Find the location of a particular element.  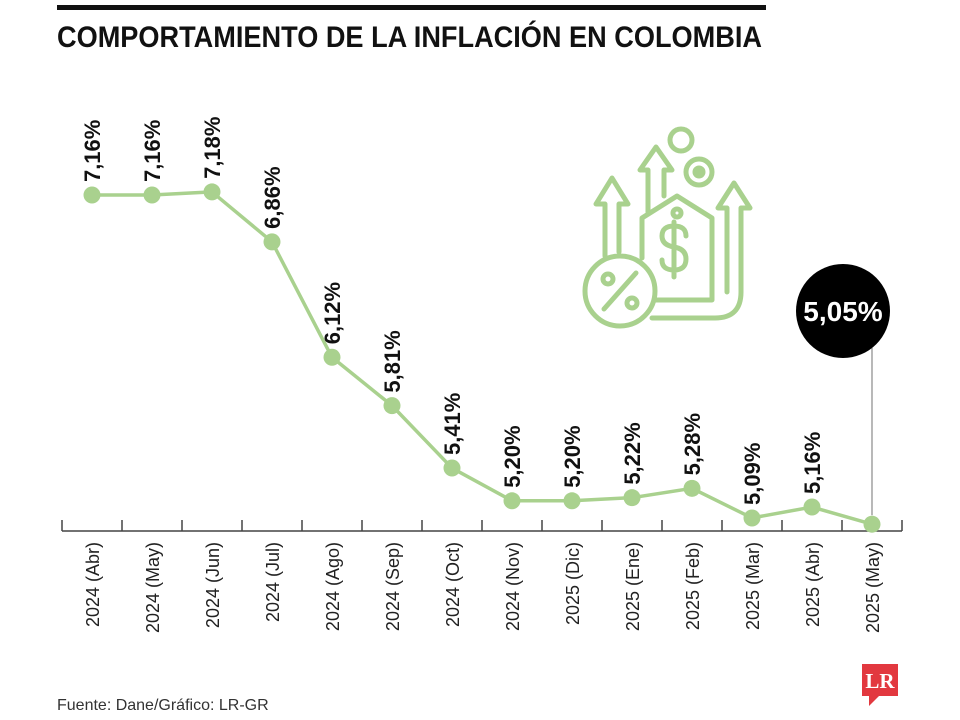

logo-box is located at coordinates (880, 680).